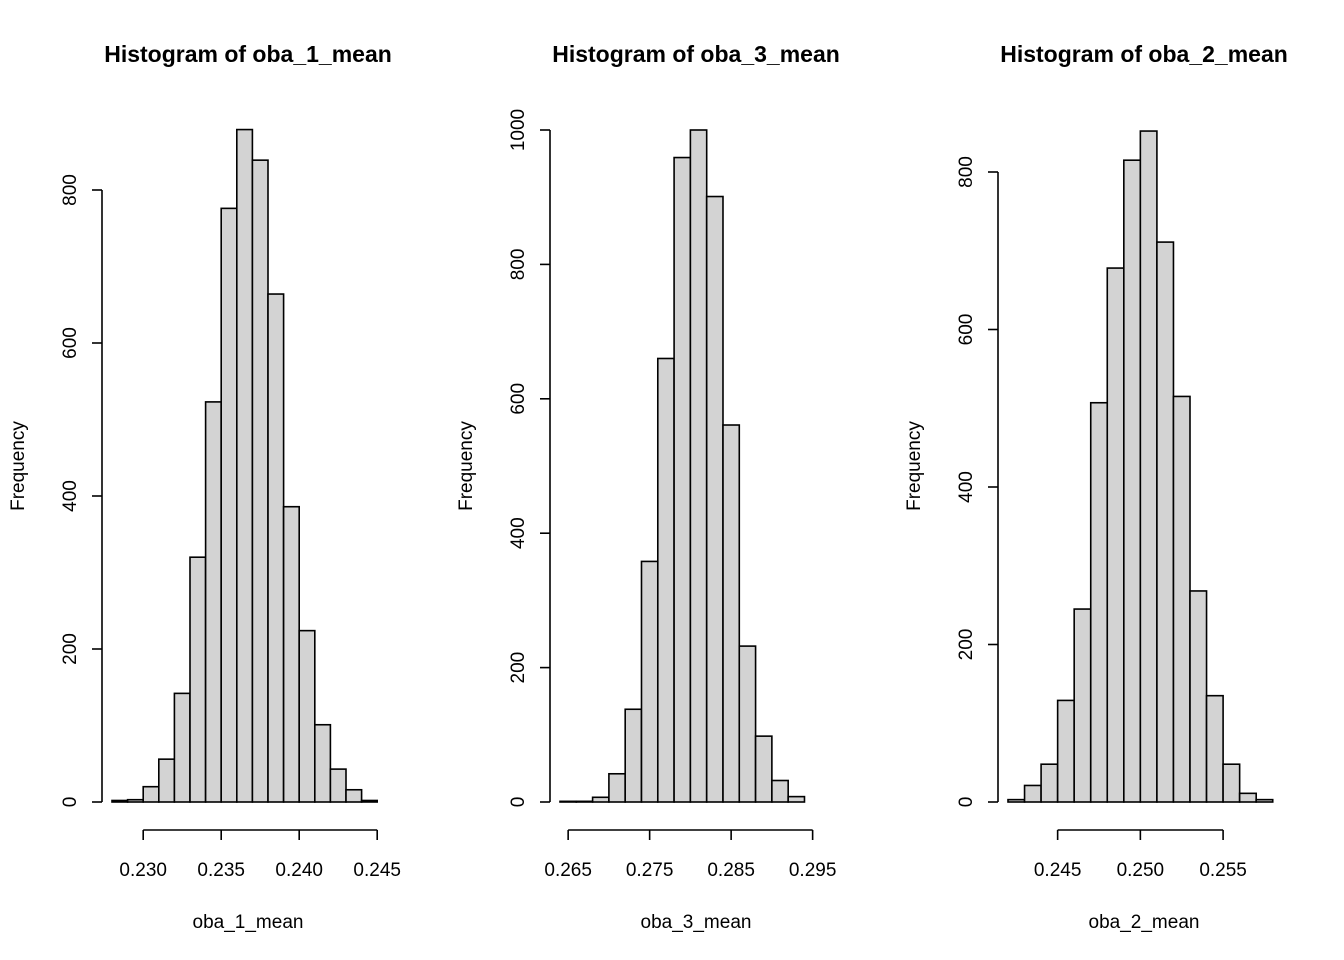 The width and height of the screenshot is (1344, 960). I want to click on y-tick-label: 1000, so click(518, 130).